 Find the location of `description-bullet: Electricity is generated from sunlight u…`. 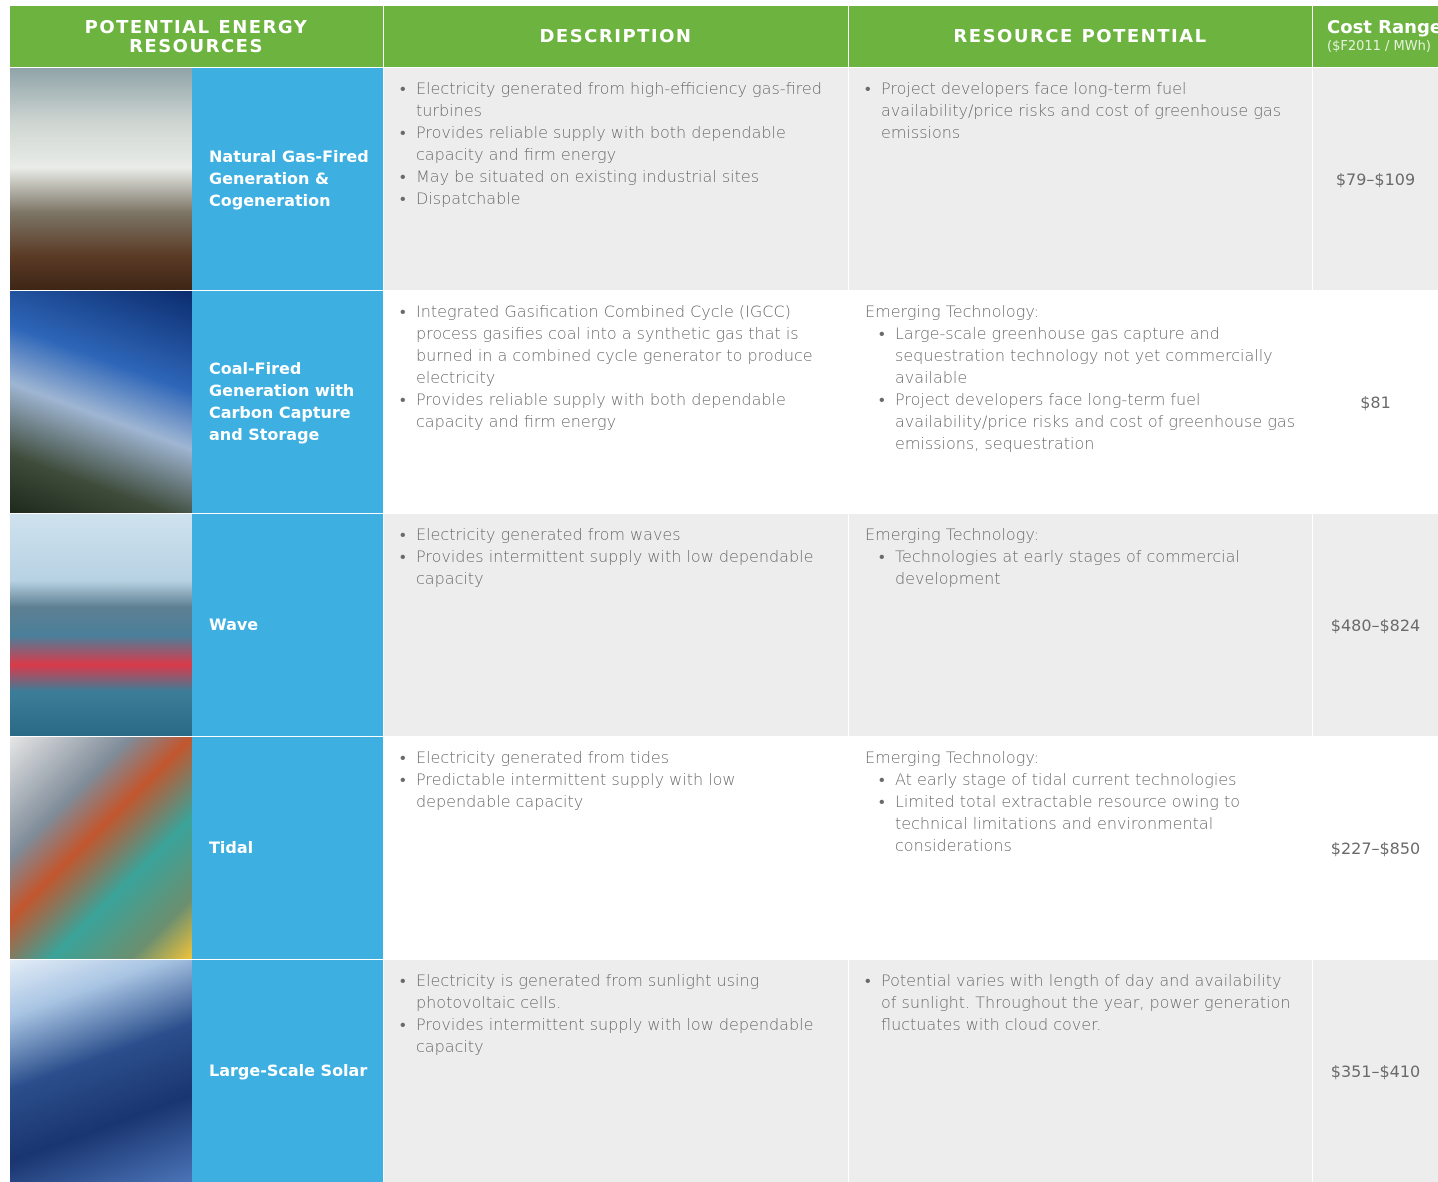

description-bullet: Electricity is generated from sunlight u… is located at coordinates (617, 992).